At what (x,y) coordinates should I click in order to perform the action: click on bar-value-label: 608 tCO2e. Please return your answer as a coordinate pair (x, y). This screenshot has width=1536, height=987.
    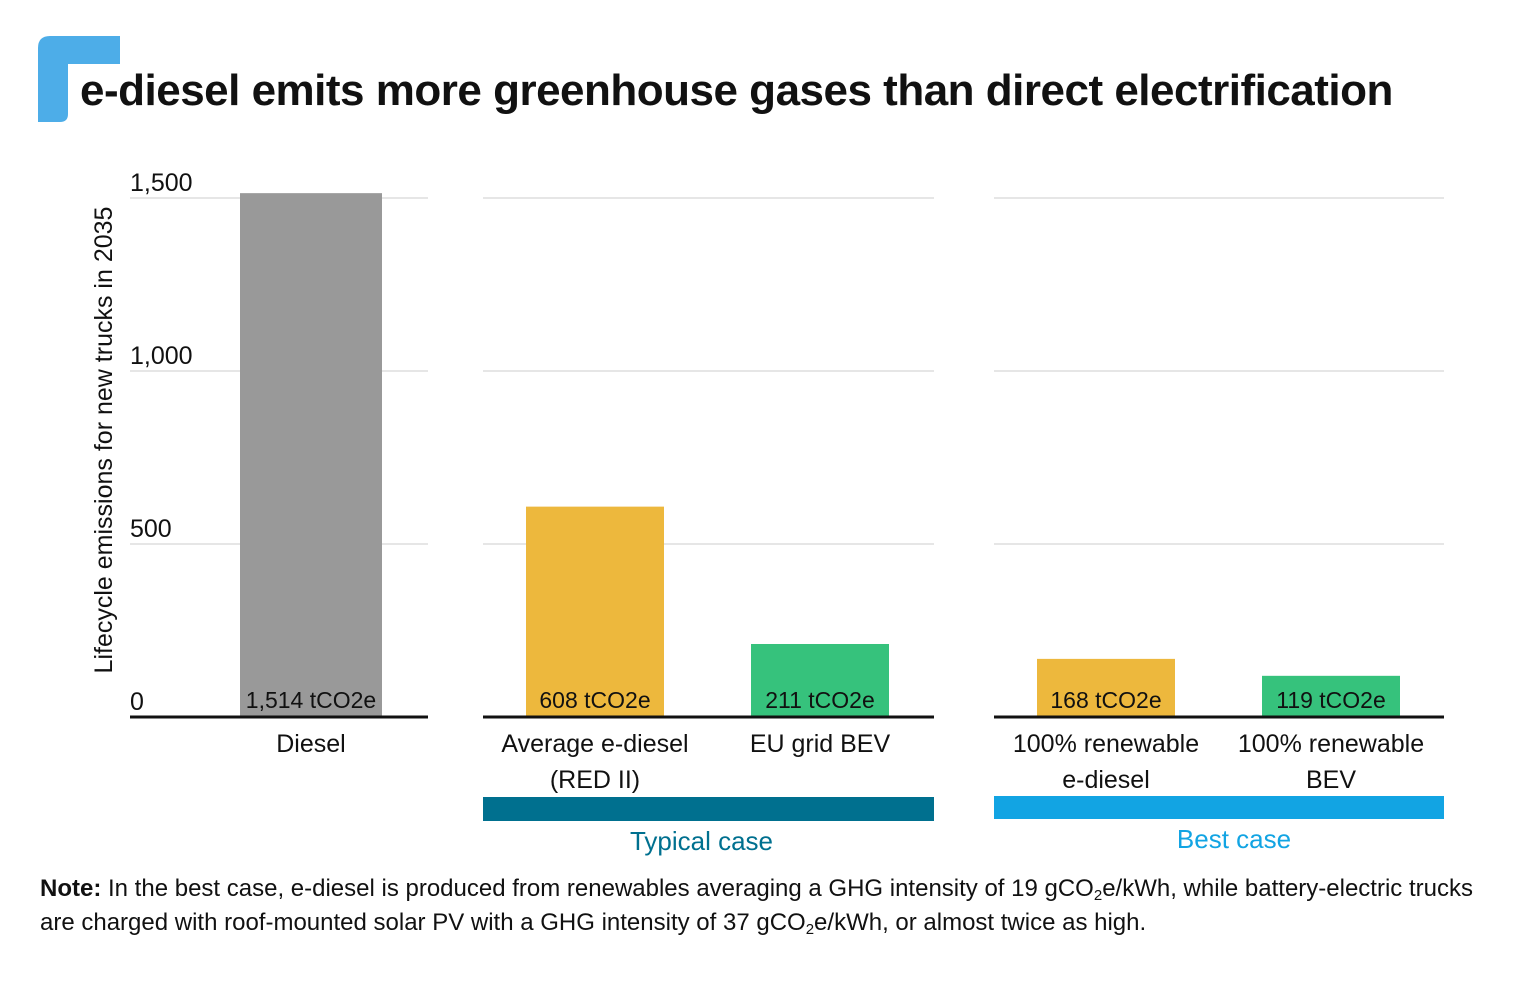
    Looking at the image, I should click on (594, 700).